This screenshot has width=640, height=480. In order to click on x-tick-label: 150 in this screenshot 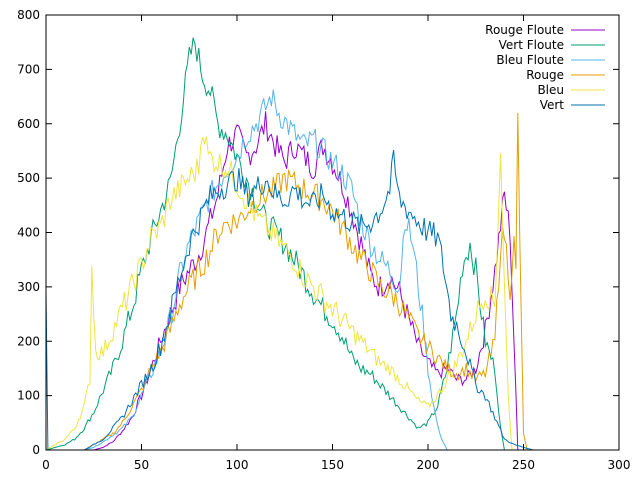, I will do `click(332, 465)`.